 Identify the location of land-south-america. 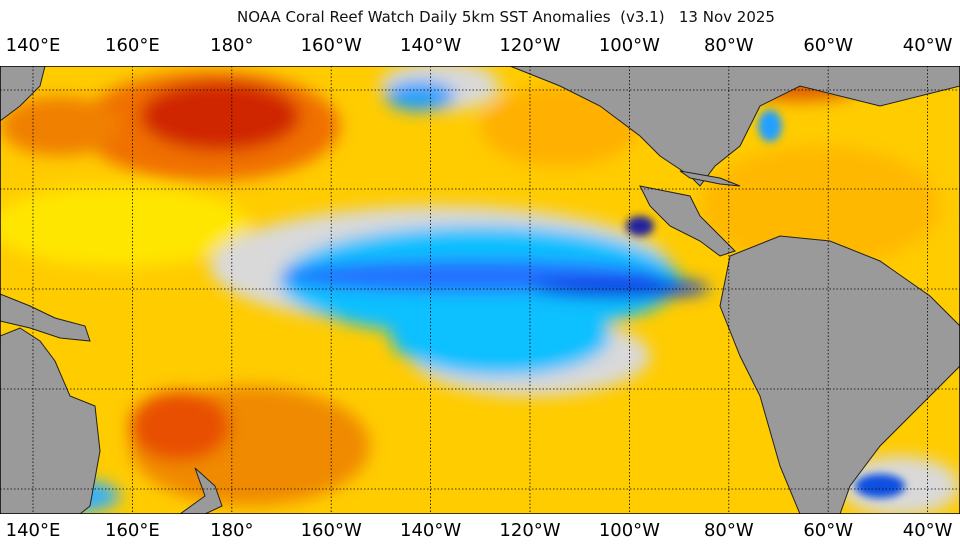
(839, 374).